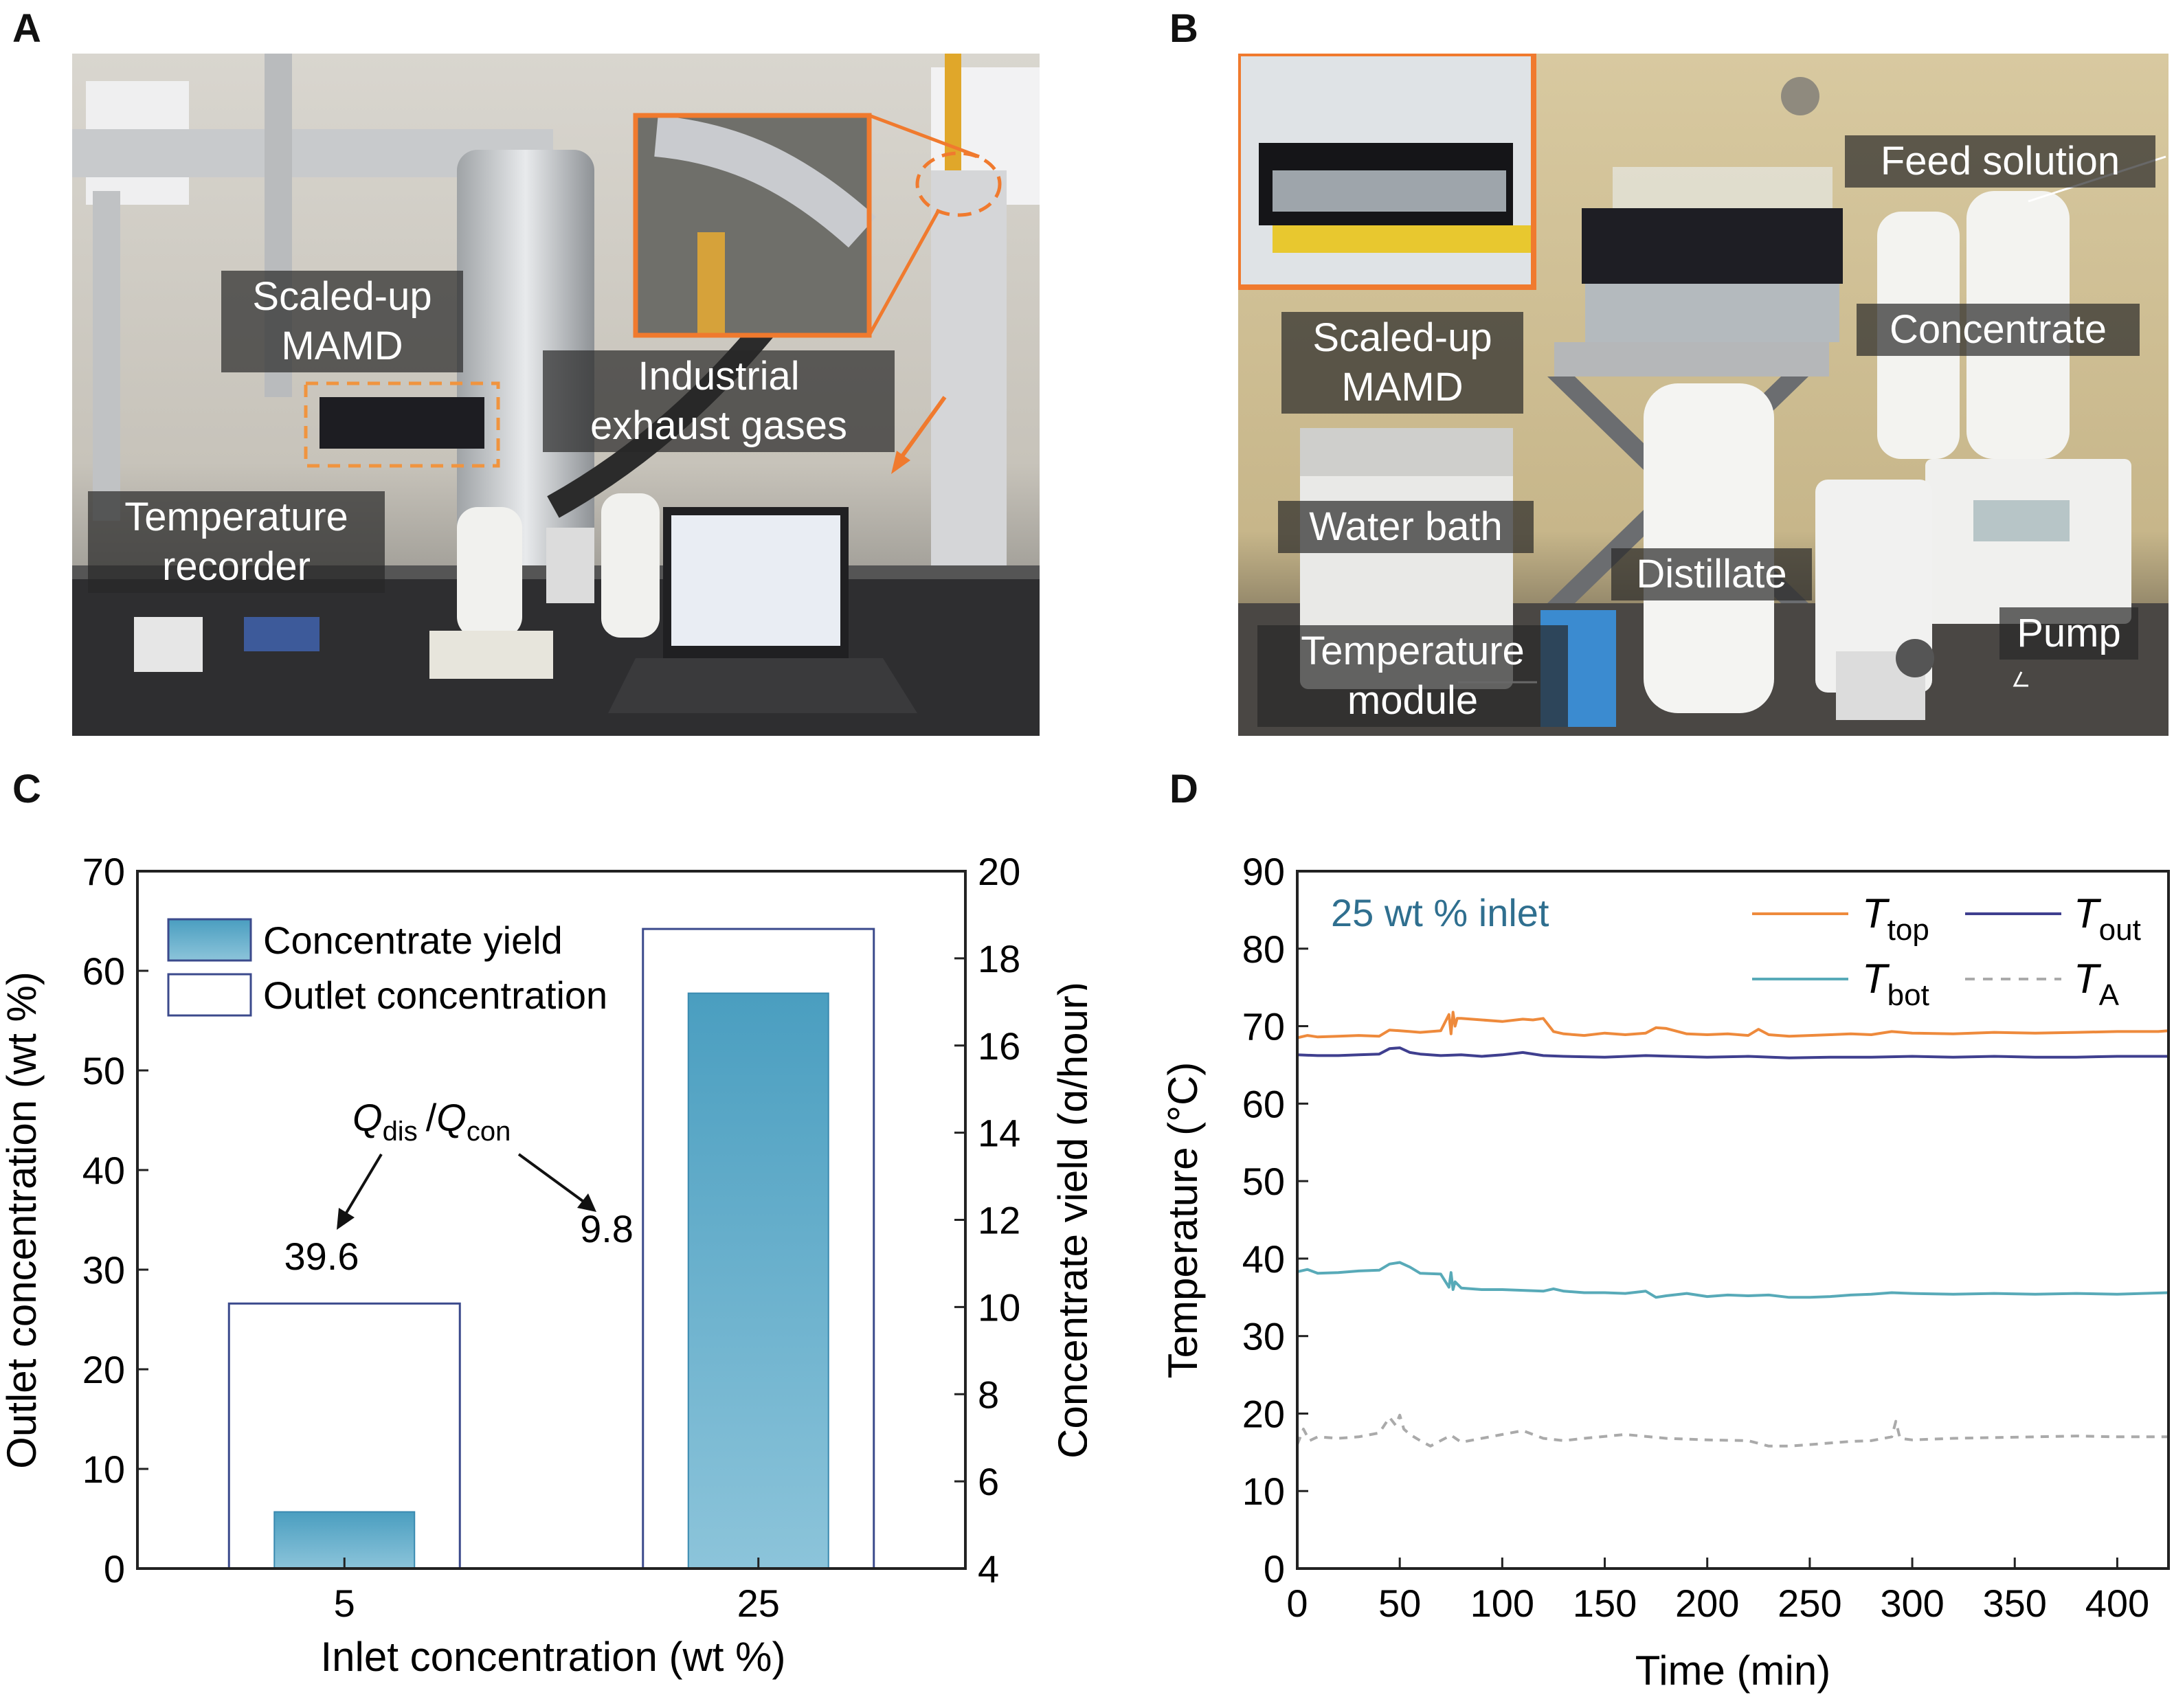  What do you see at coordinates (1413, 700) in the screenshot?
I see `photo-b-label-temp-module-line2: module` at bounding box center [1413, 700].